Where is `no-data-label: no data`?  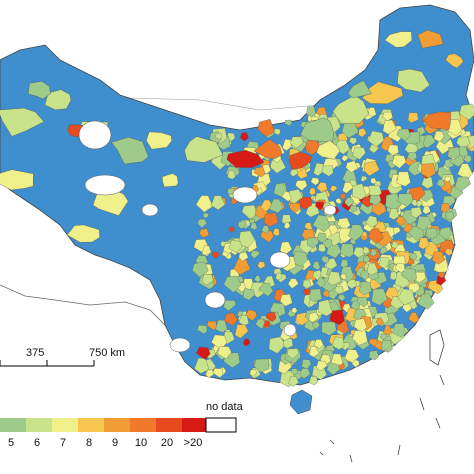
no-data-label: no data is located at coordinates (224, 407).